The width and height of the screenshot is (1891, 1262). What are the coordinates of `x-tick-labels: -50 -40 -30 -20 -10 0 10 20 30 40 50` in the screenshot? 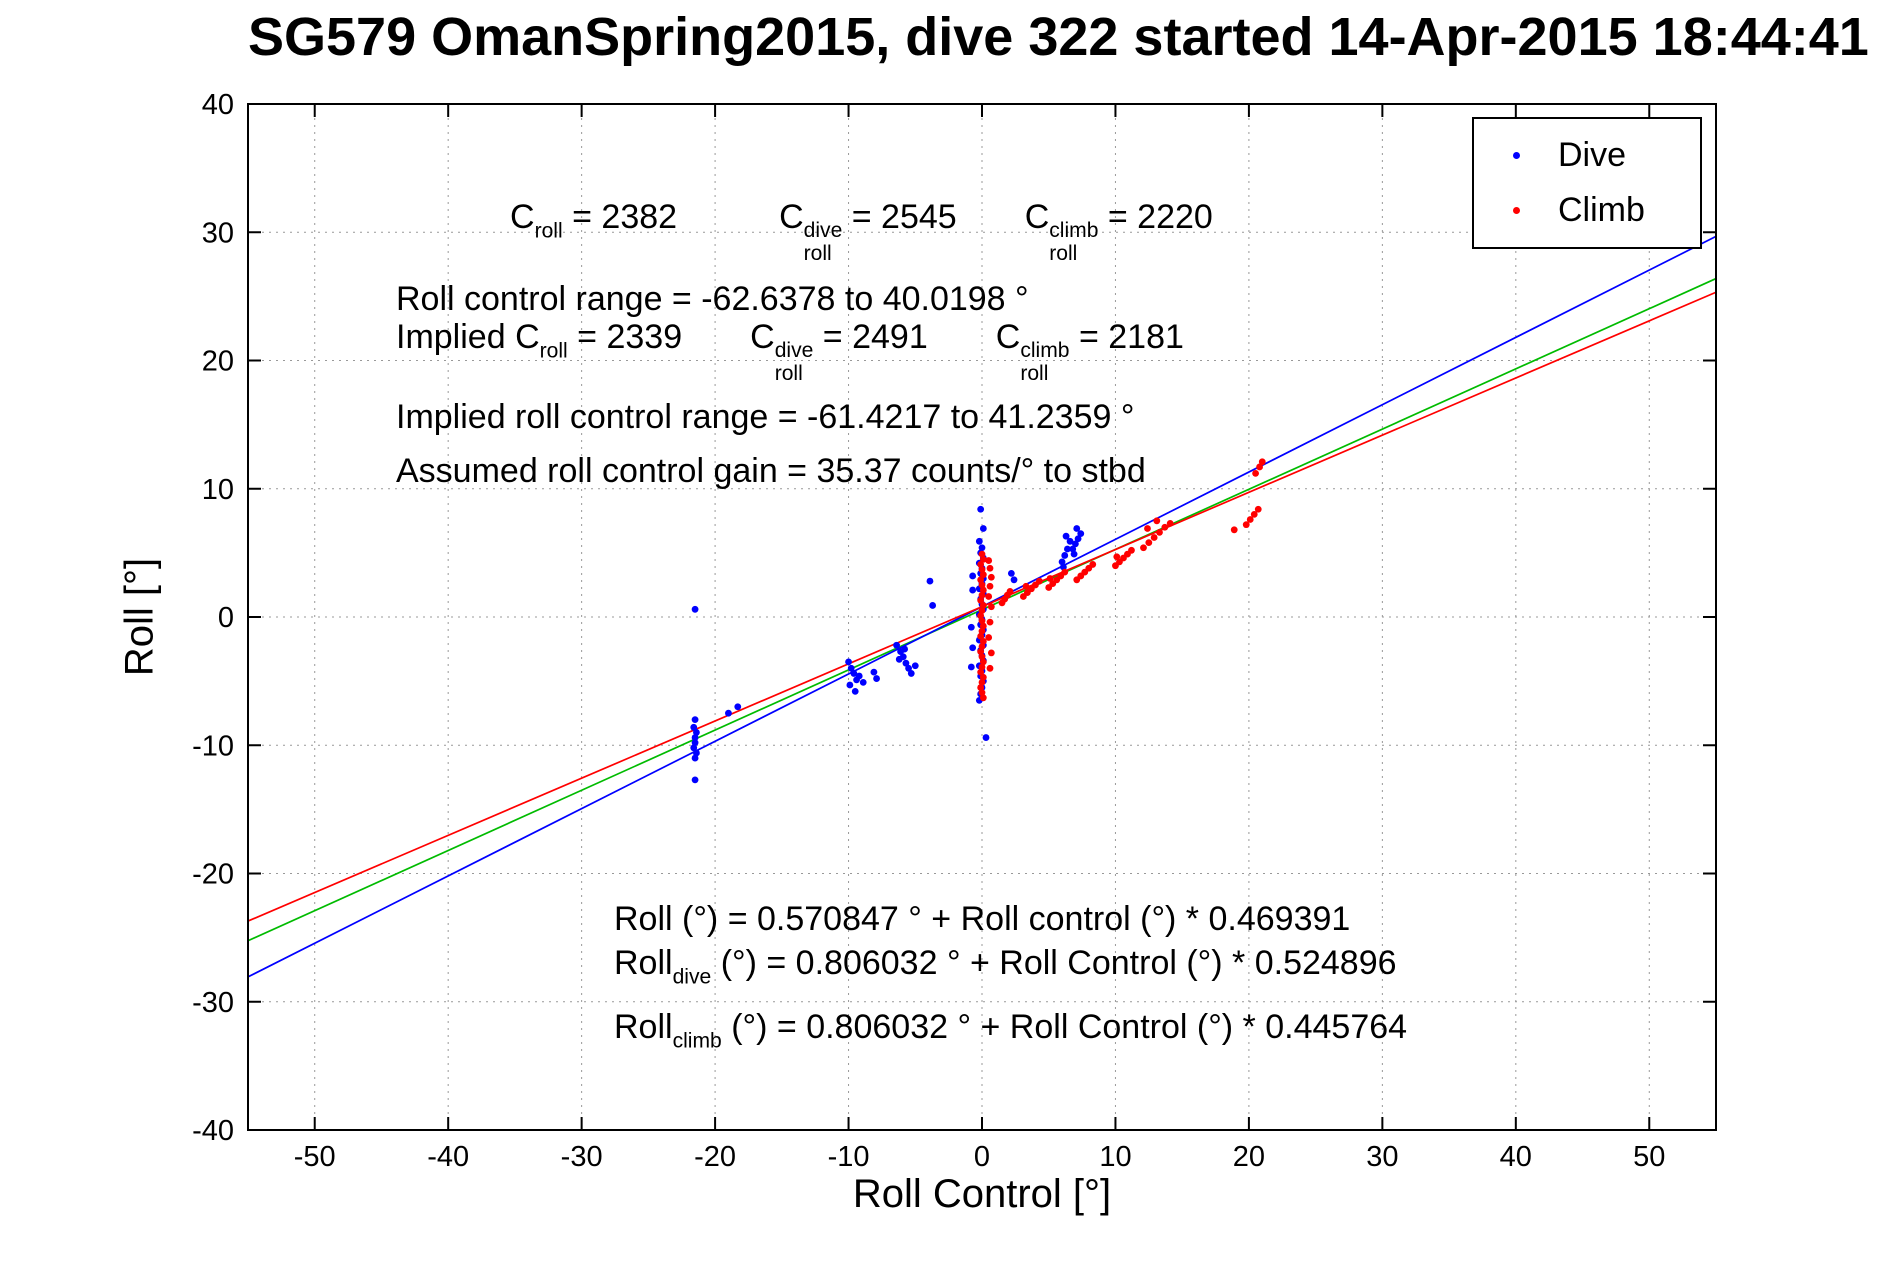 It's located at (980, 1157).